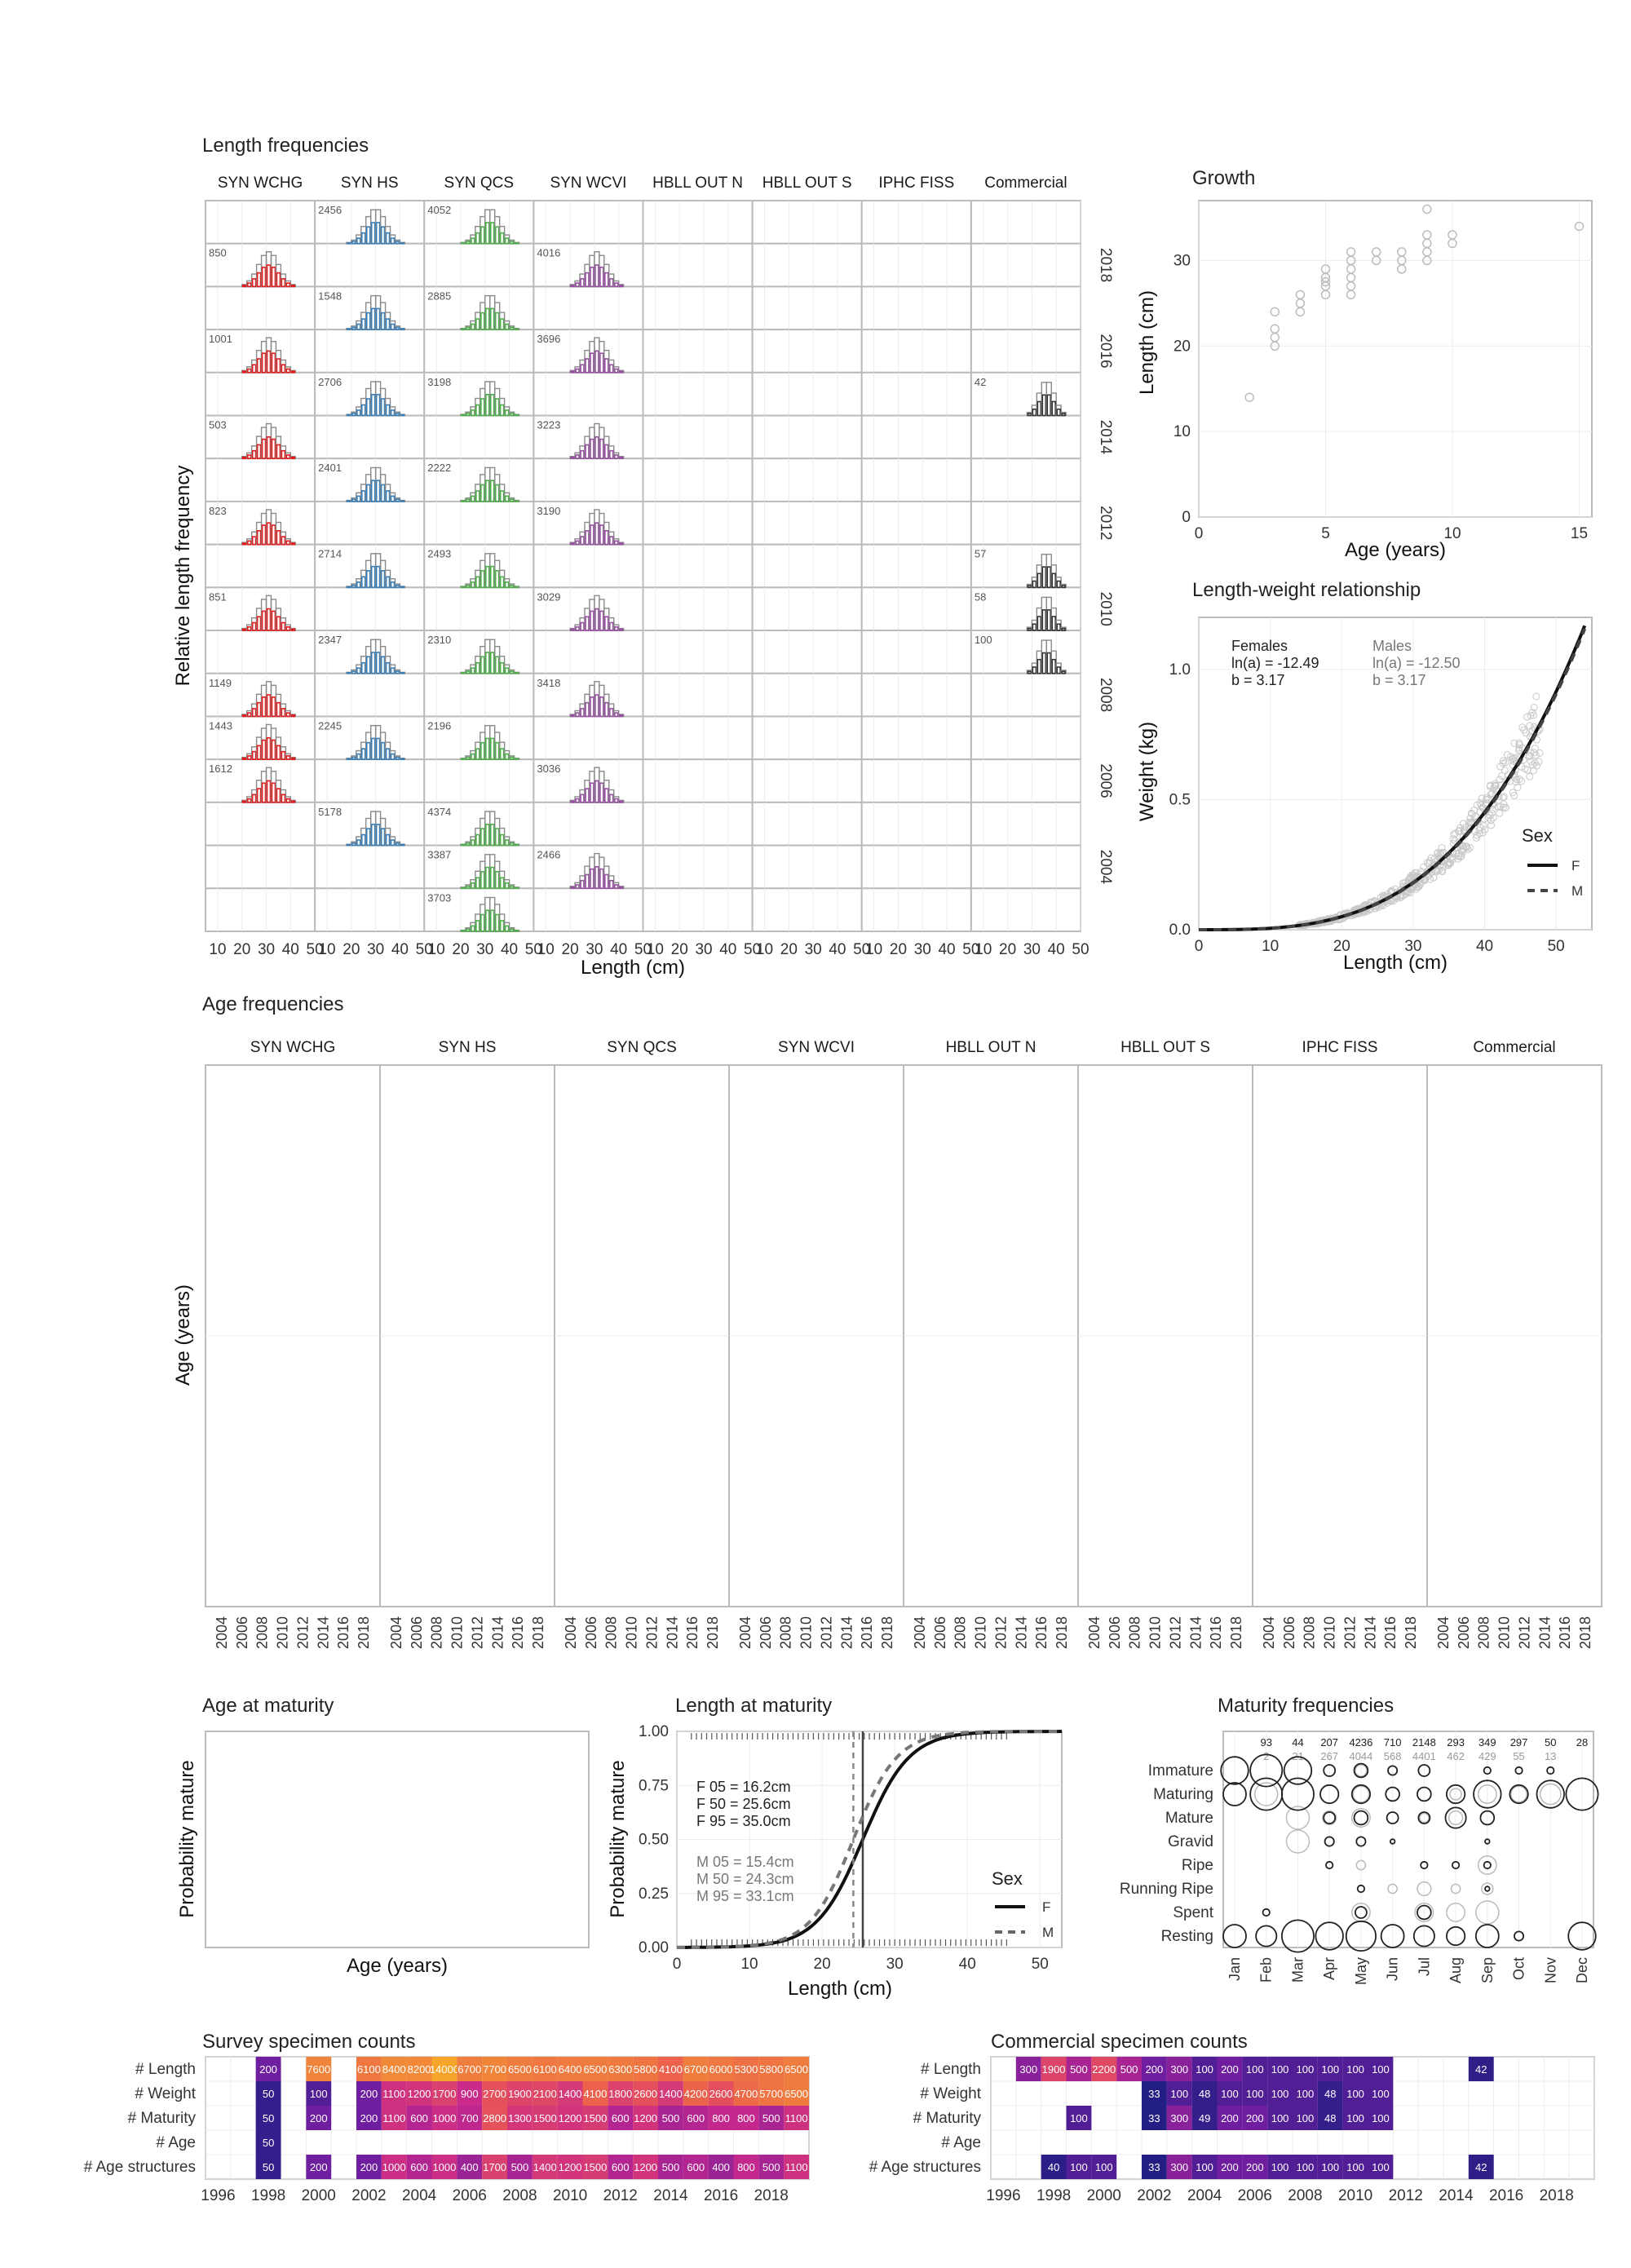  What do you see at coordinates (1255, 2118) in the screenshot?
I see `heat-value: 200` at bounding box center [1255, 2118].